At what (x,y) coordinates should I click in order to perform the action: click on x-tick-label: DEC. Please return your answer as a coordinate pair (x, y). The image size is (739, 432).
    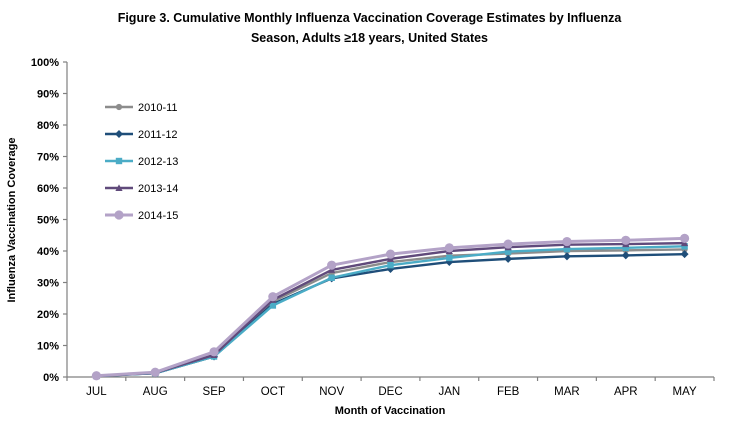
    Looking at the image, I should click on (390, 392).